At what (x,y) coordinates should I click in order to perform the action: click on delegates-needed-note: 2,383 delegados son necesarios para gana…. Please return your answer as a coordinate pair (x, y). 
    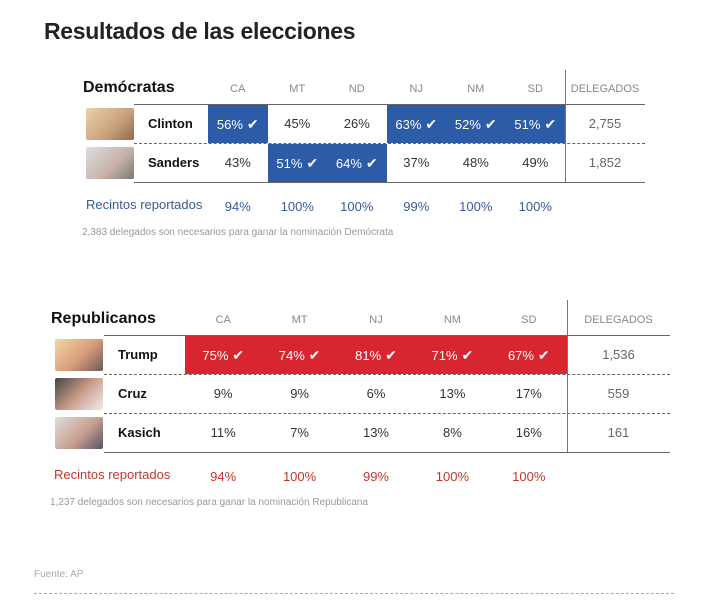
    Looking at the image, I should click on (238, 232).